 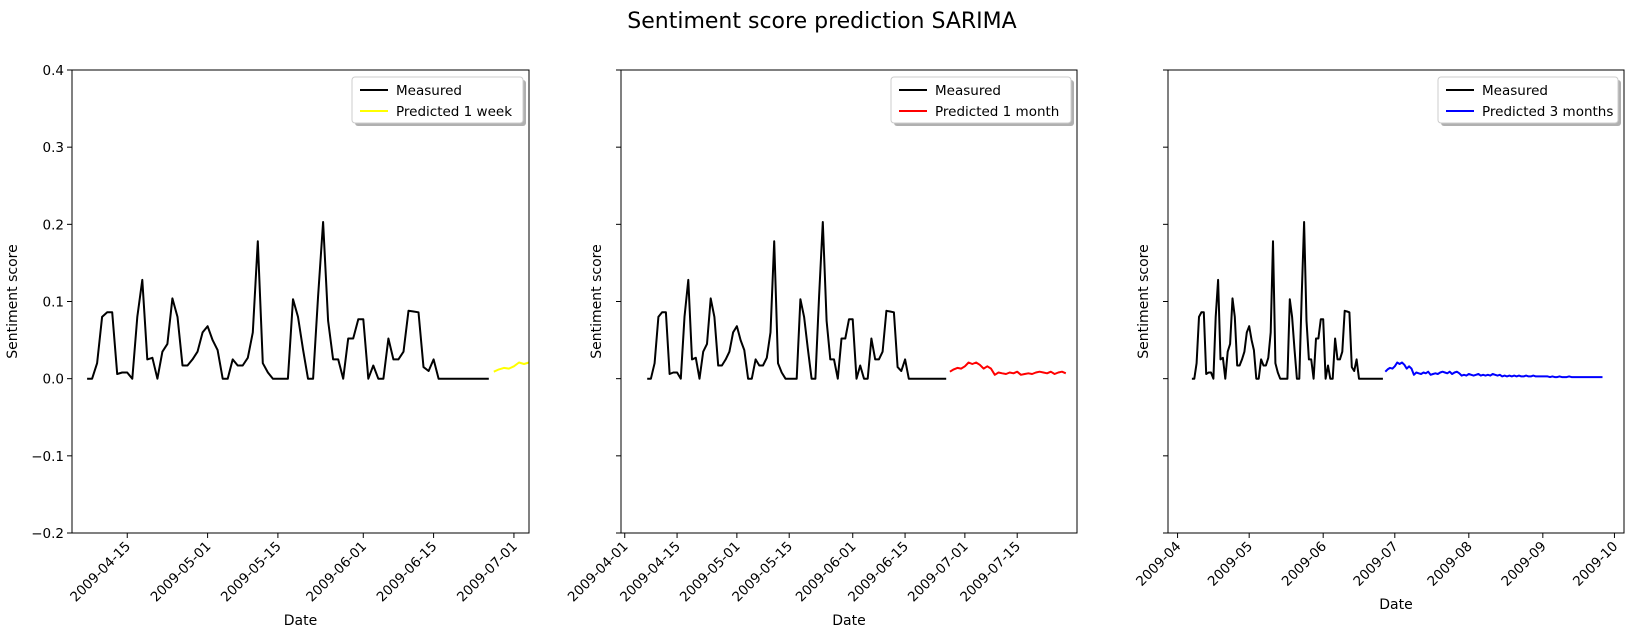 I want to click on series-line-quarter, so click(x=1493, y=370).